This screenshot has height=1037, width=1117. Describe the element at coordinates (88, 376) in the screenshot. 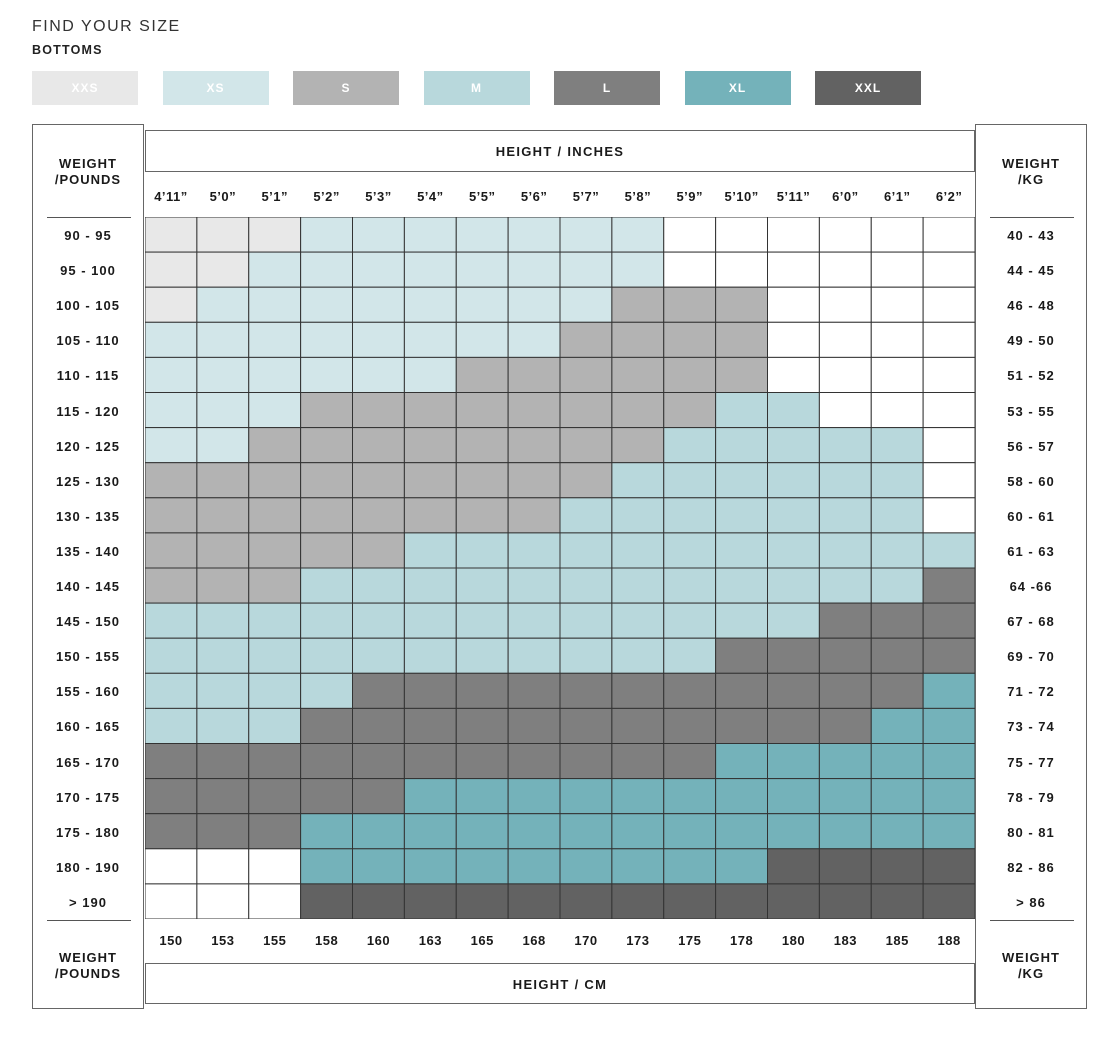

I see `weight-pounds-label: 110 - 115` at that location.